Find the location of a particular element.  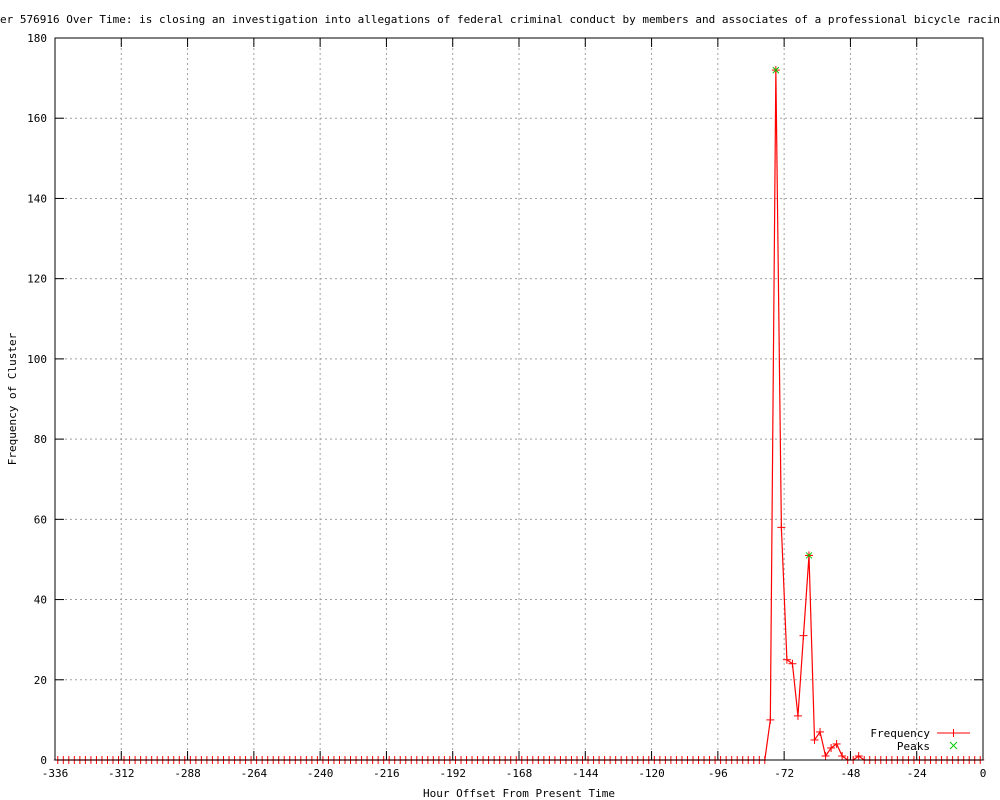

x-tick-label: -312 is located at coordinates (121, 773).